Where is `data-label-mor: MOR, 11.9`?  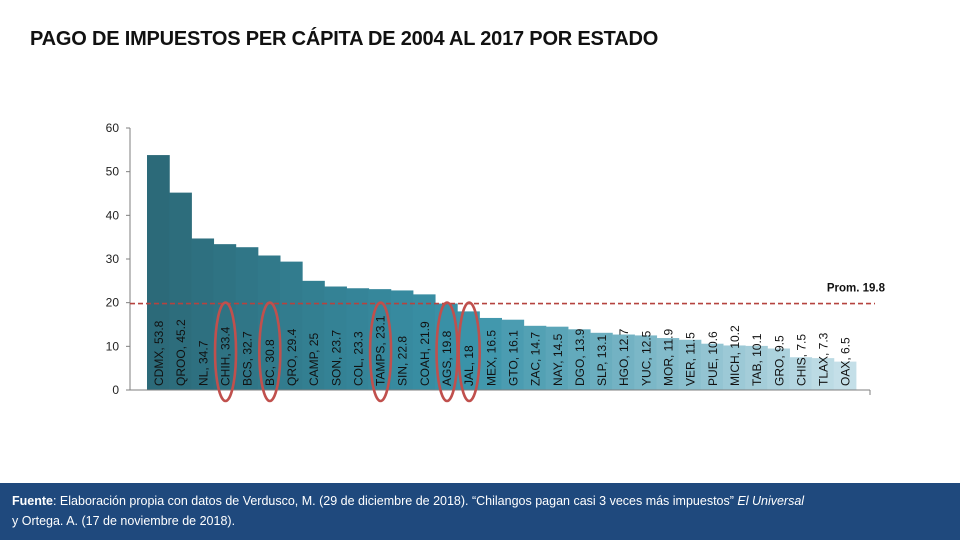 data-label-mor: MOR, 11.9 is located at coordinates (669, 357).